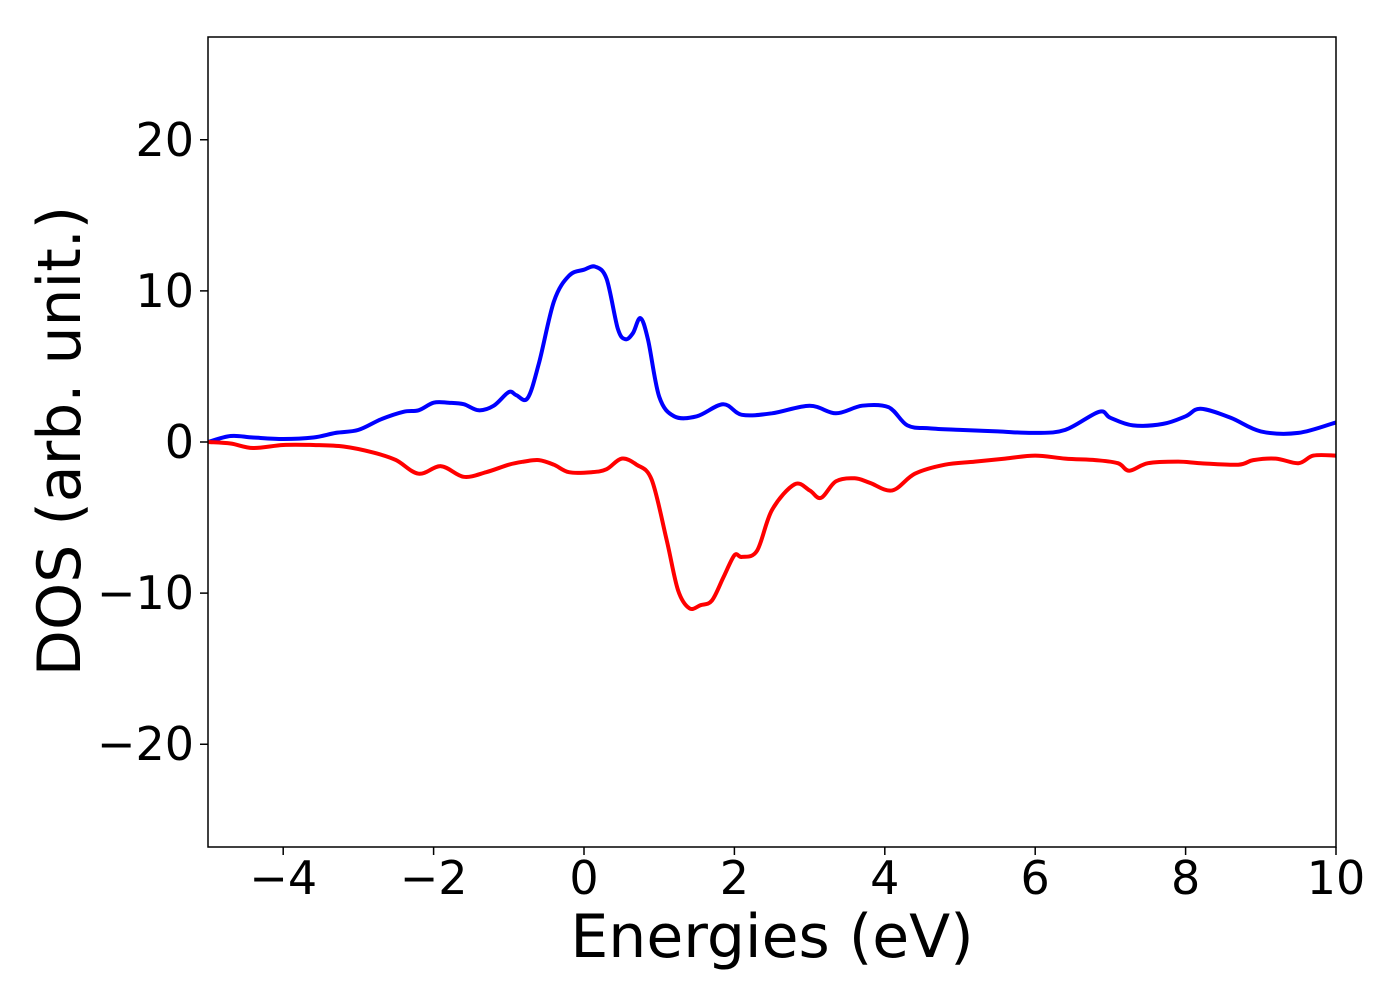 The image size is (1400, 1000). What do you see at coordinates (734, 878) in the screenshot?
I see `x-tick-label: 2` at bounding box center [734, 878].